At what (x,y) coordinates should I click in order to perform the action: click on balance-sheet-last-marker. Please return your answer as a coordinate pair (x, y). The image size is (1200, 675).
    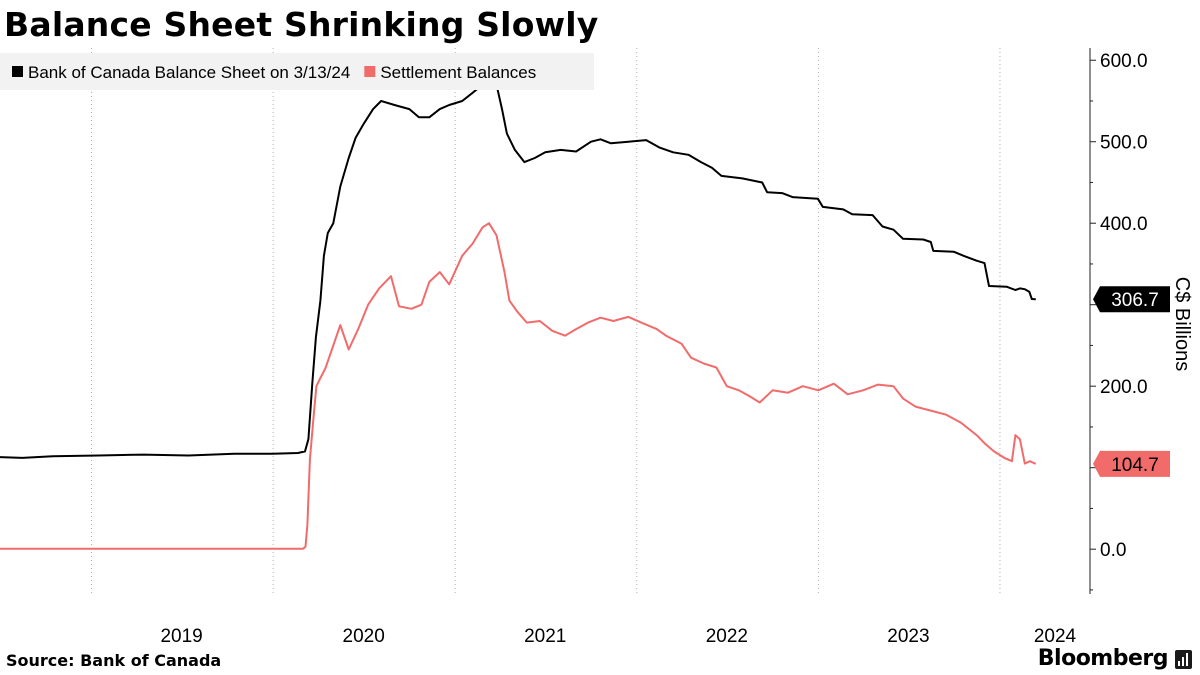
    Looking at the image, I should click on (1131, 299).